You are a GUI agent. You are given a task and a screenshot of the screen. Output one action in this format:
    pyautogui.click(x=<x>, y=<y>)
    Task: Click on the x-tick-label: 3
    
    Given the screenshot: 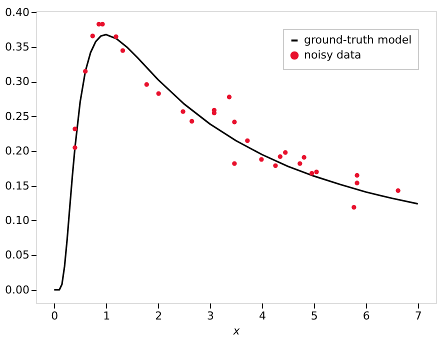 What is the action you would take?
    pyautogui.click(x=210, y=316)
    